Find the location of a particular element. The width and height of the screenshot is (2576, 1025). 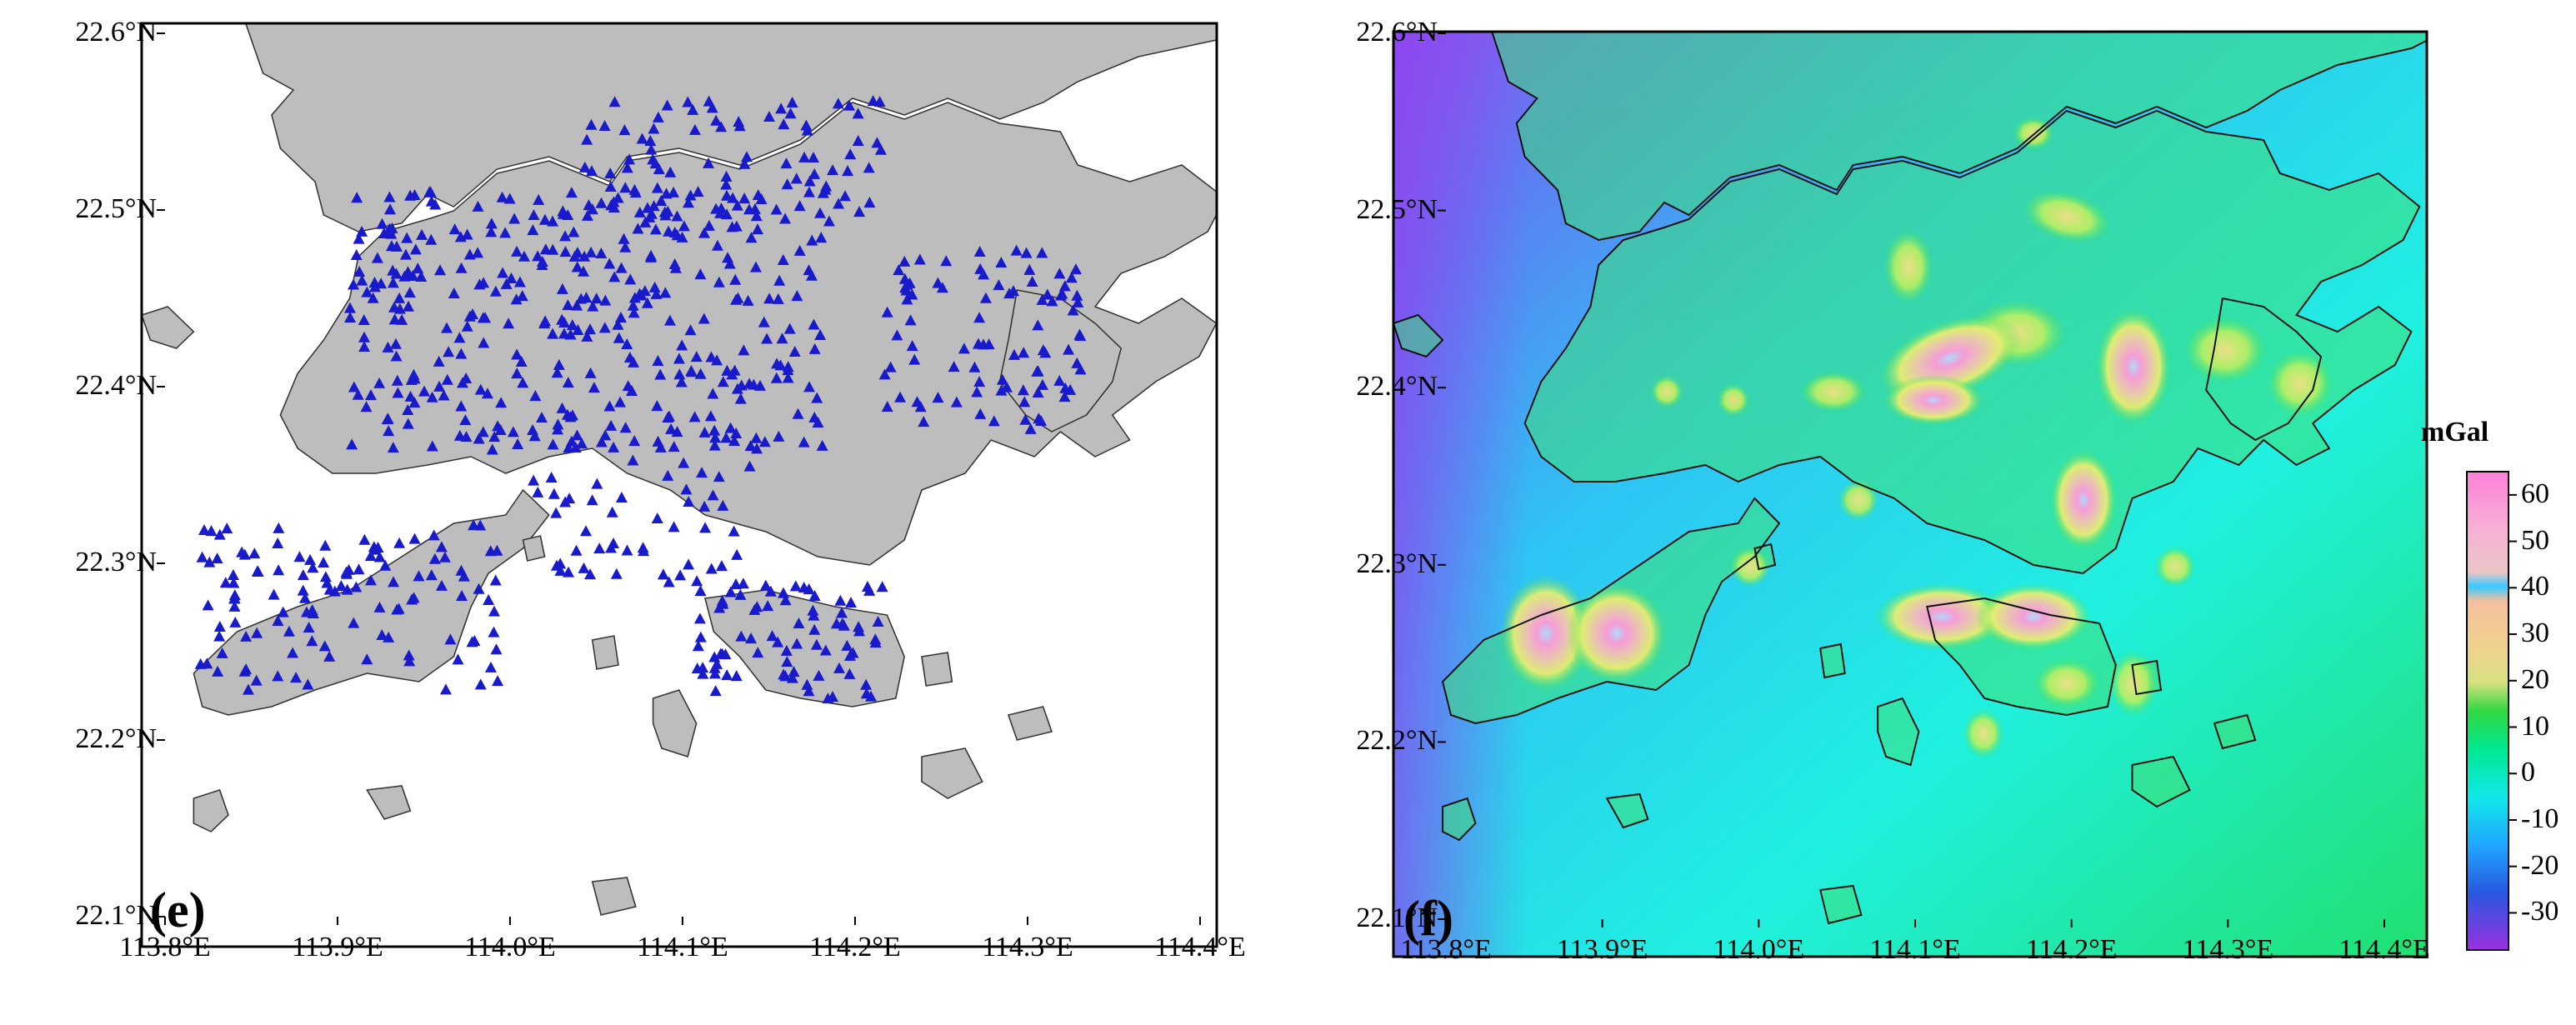

colorbar-tick-label: -30 is located at coordinates (2540, 912).